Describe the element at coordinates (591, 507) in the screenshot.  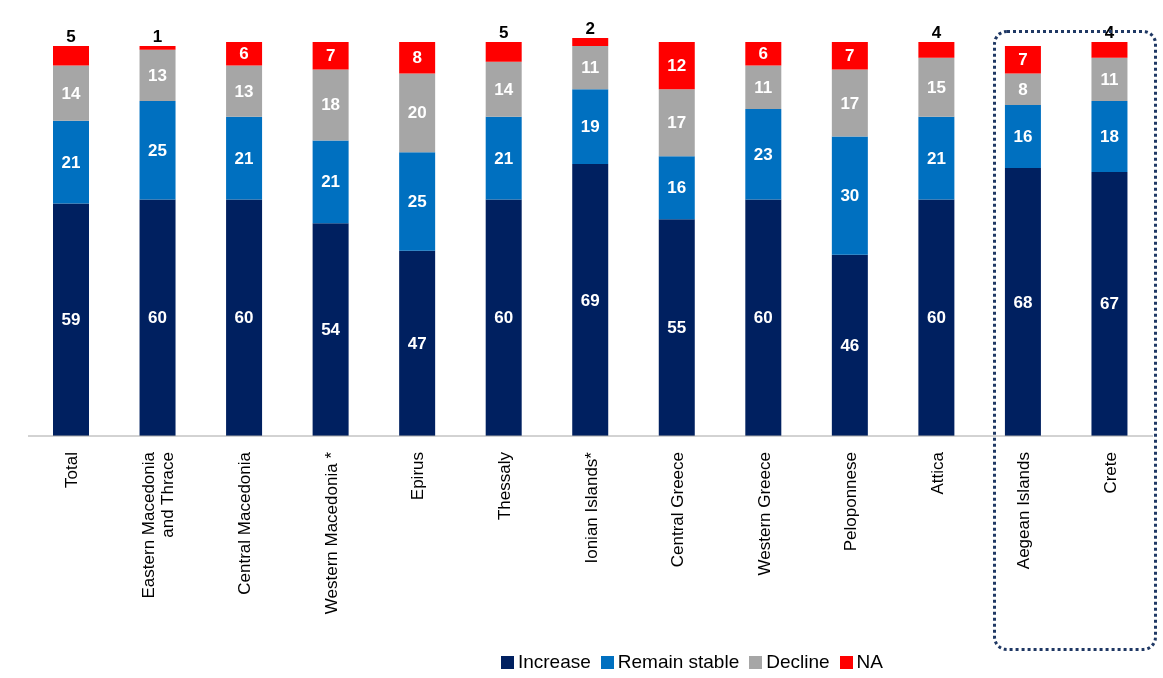
I see `x-tick-label: Ionian Islands*` at that location.